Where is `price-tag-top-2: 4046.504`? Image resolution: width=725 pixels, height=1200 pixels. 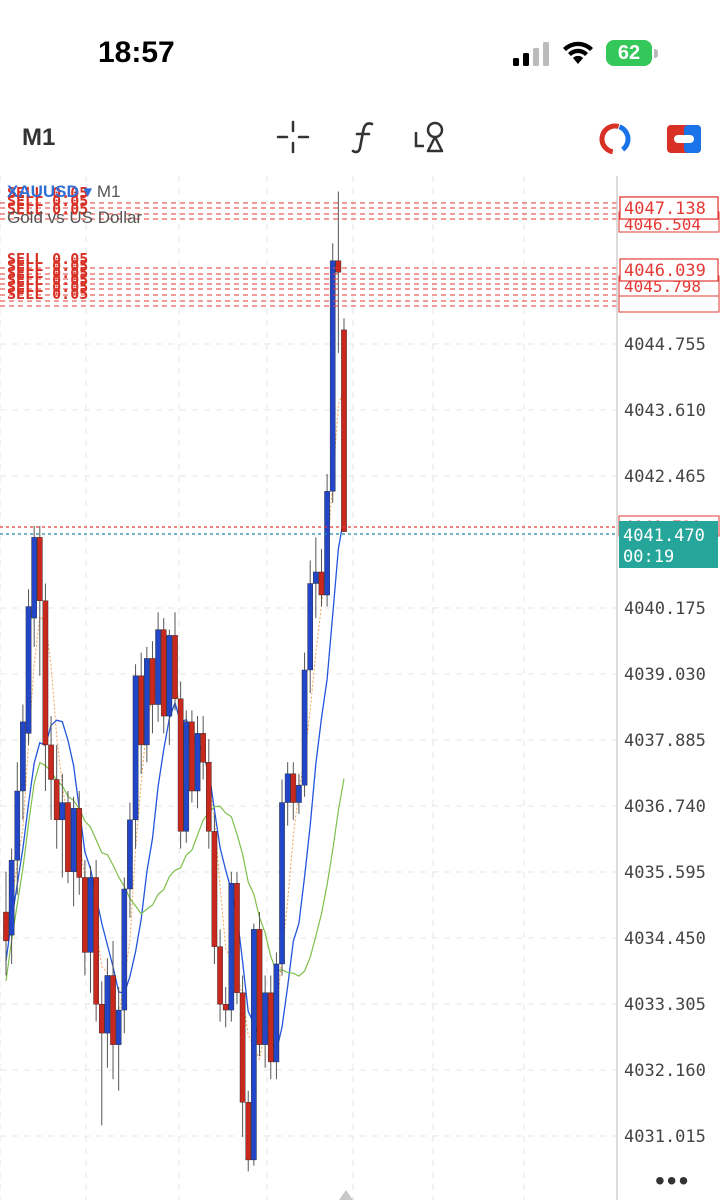 price-tag-top-2: 4046.504 is located at coordinates (662, 224).